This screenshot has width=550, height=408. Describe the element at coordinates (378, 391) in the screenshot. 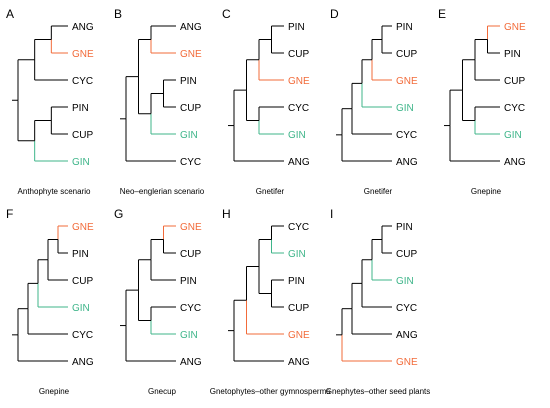

I see `panel-caption: Gnephytes–other seed plants` at that location.